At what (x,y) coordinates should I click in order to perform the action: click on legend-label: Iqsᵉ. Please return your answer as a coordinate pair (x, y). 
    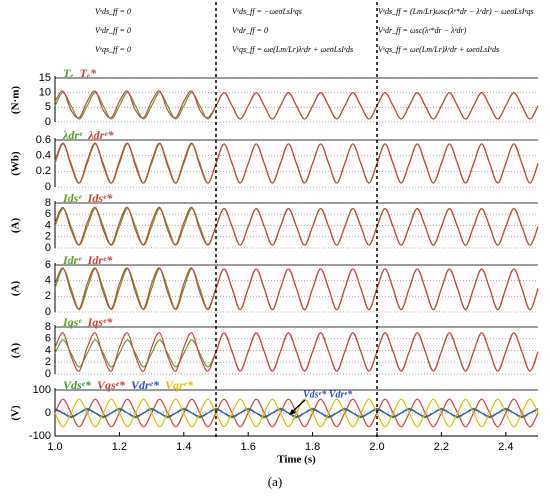
    Looking at the image, I should click on (72, 322).